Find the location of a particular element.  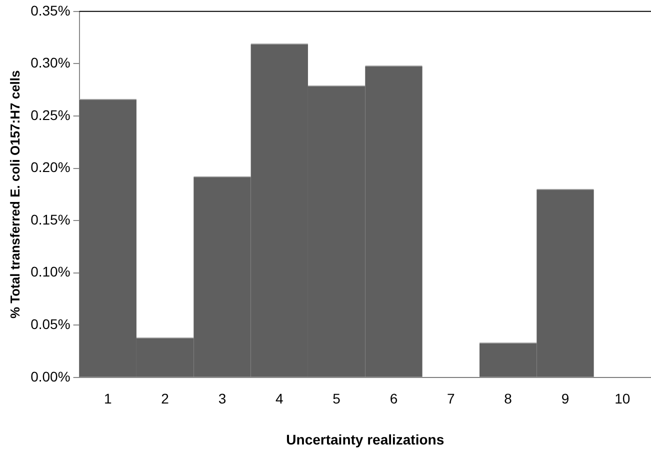

y-axis-title: % Total transferred E. coli O157:H7 cells is located at coordinates (14, 194).